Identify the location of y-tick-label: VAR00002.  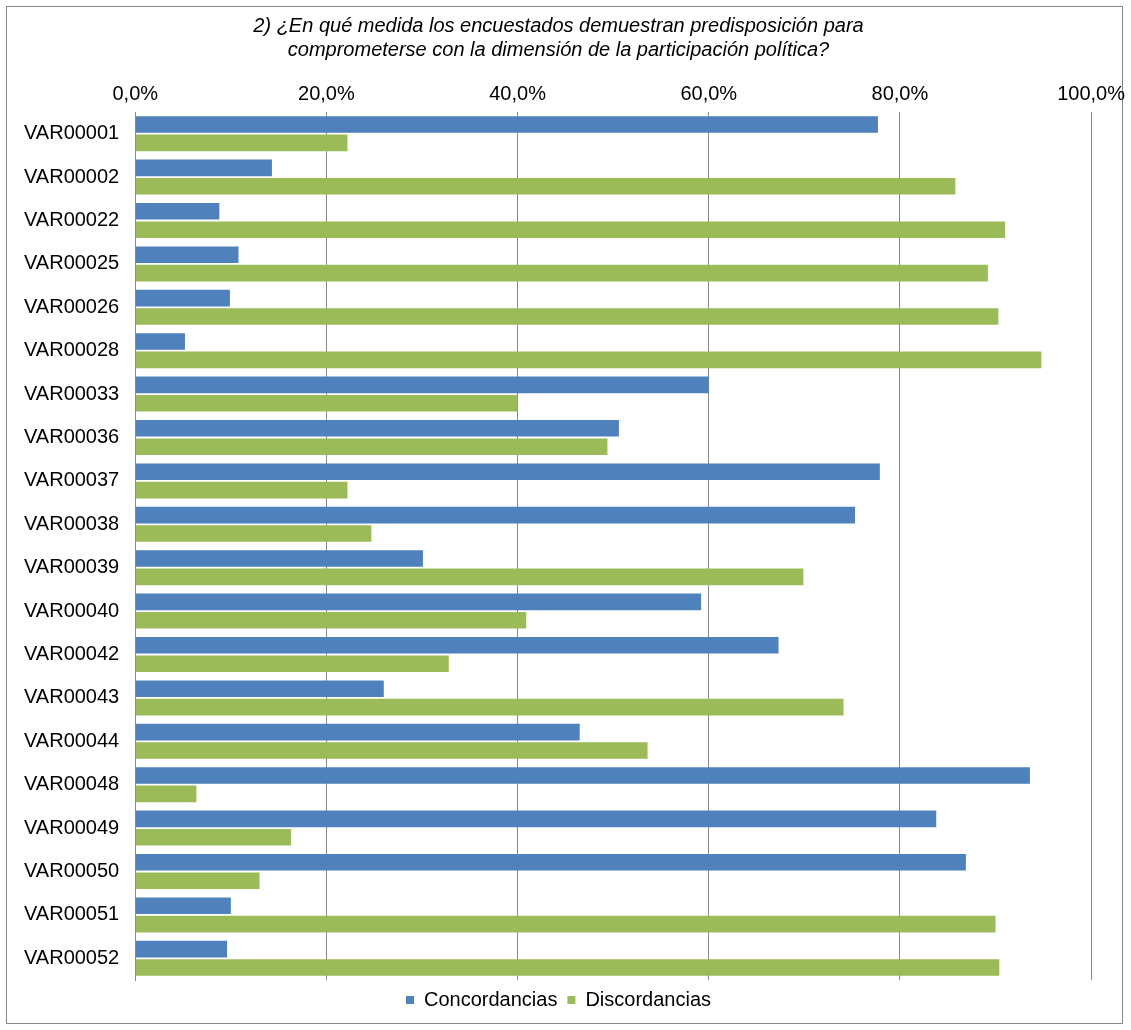
(71, 175).